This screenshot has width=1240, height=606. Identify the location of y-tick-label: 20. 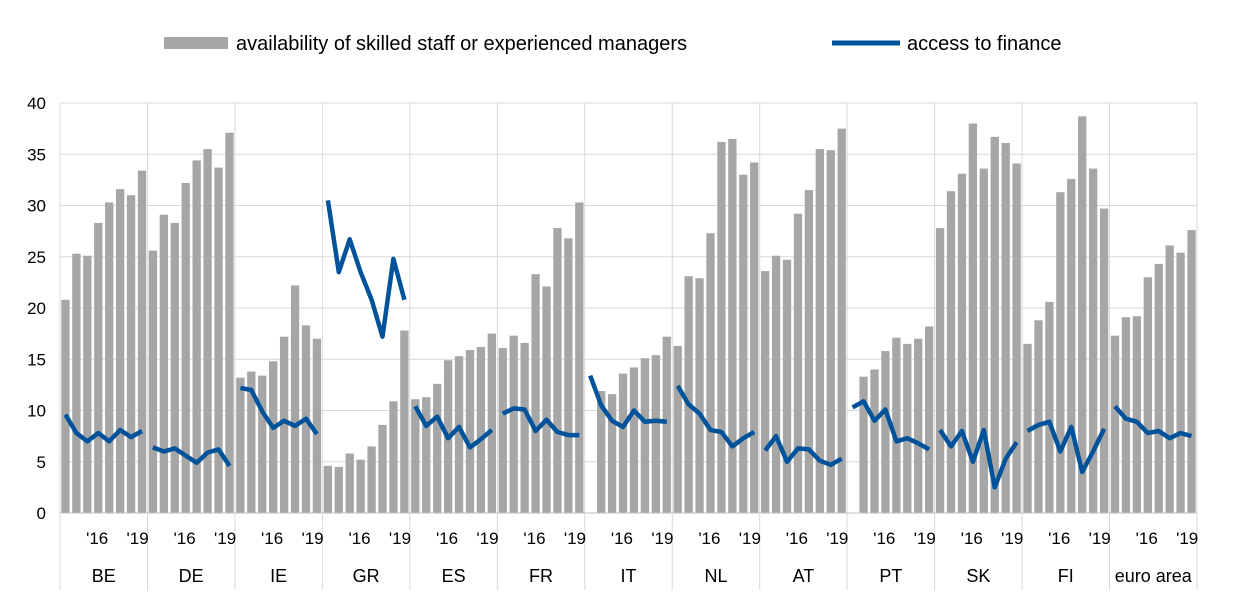
(36, 308).